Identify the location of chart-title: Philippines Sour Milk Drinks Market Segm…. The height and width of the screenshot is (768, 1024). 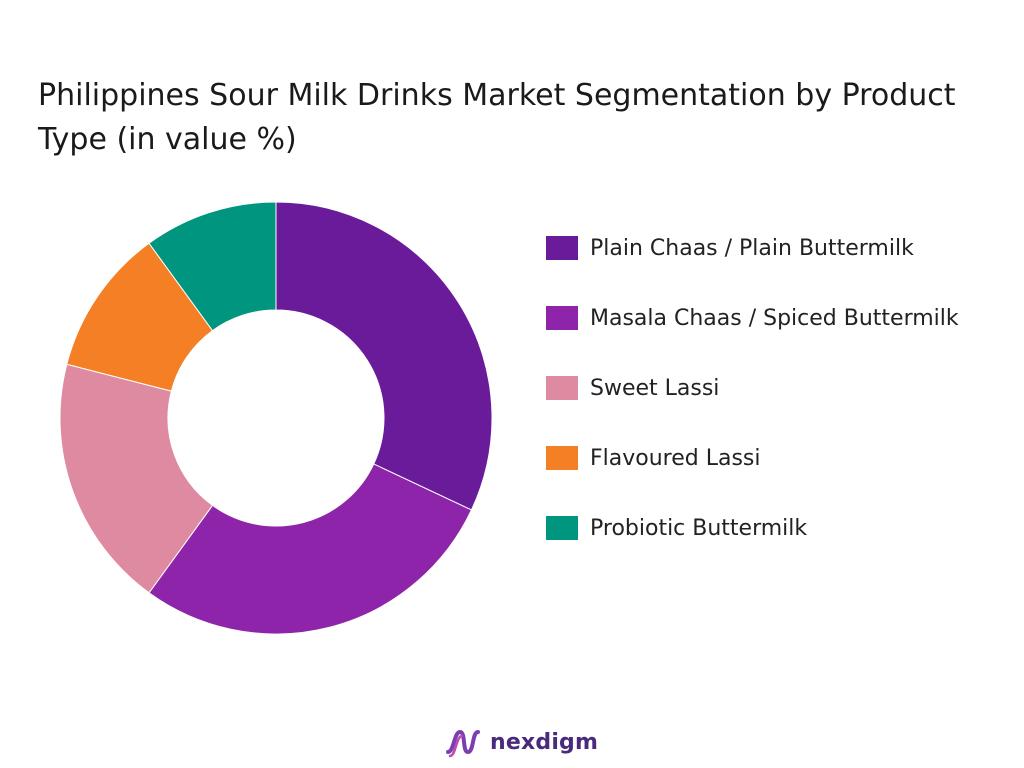
(497, 117).